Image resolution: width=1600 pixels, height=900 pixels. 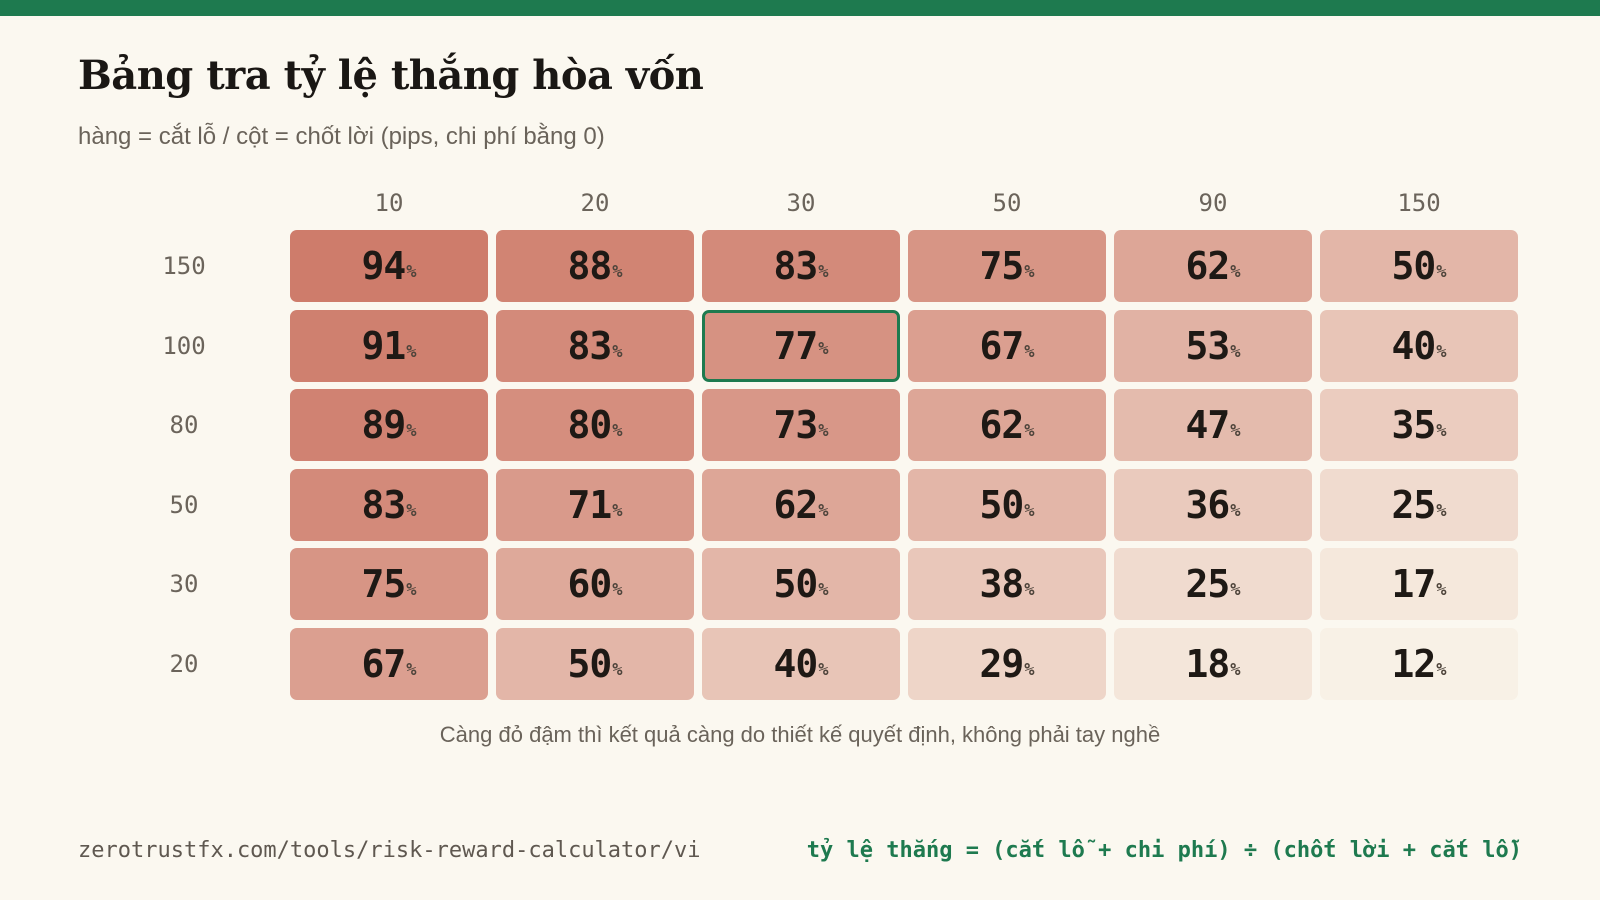 What do you see at coordinates (800, 8) in the screenshot?
I see `top-accent-bar` at bounding box center [800, 8].